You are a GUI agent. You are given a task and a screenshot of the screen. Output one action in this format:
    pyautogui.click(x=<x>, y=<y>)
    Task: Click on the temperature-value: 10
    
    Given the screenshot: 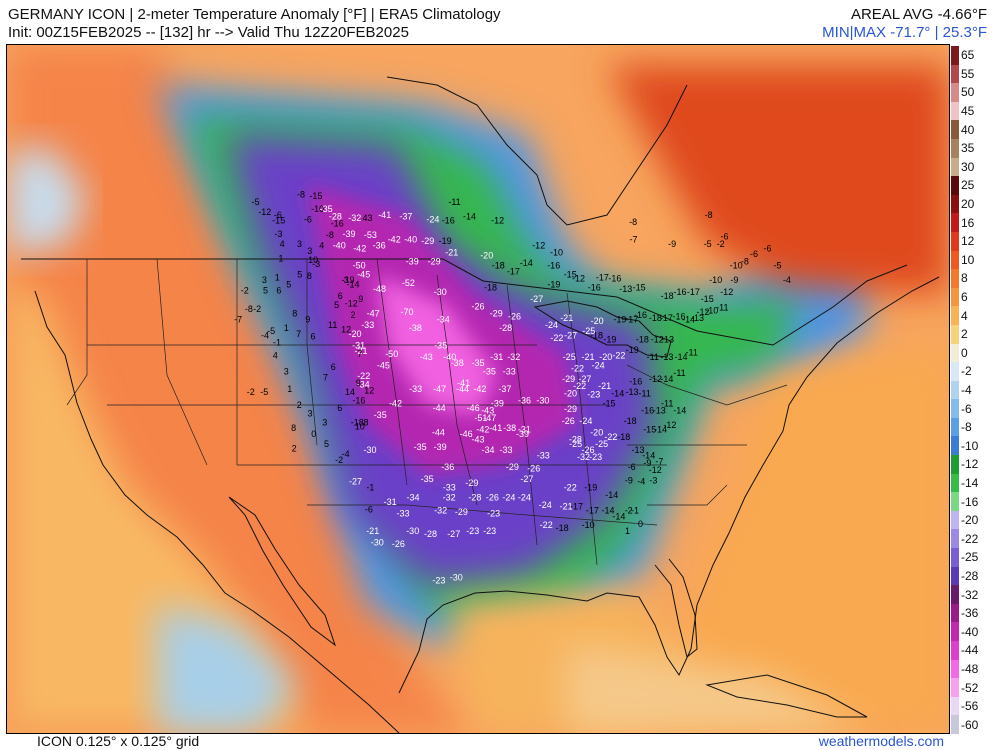 What is the action you would take?
    pyautogui.click(x=313, y=260)
    